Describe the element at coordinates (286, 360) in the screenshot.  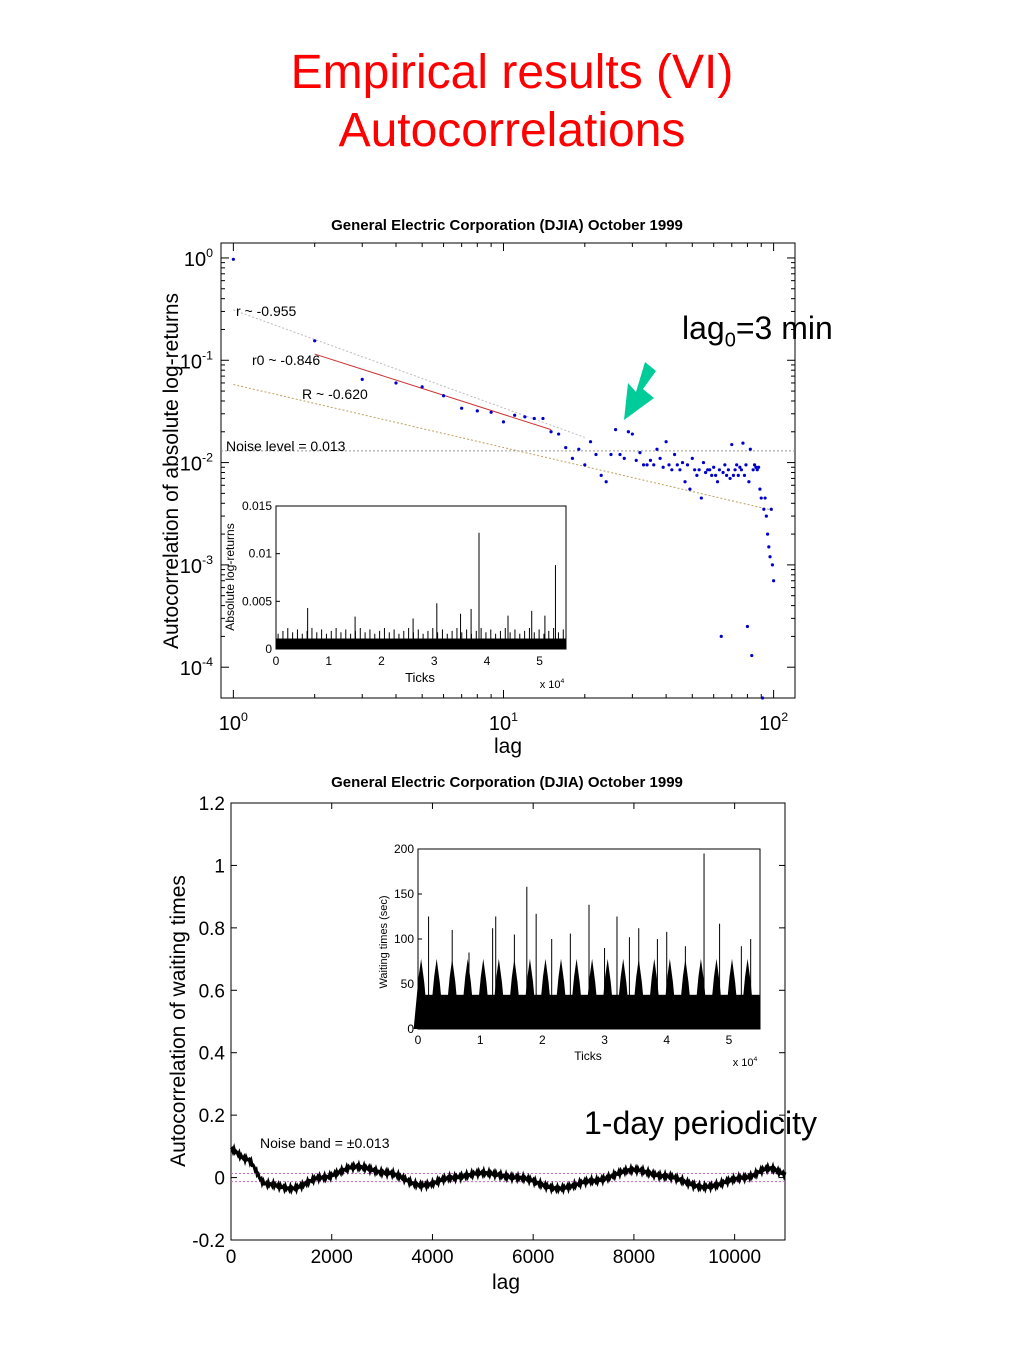
I see `chart1-fit-label: r0 ~ -0.846` at that location.